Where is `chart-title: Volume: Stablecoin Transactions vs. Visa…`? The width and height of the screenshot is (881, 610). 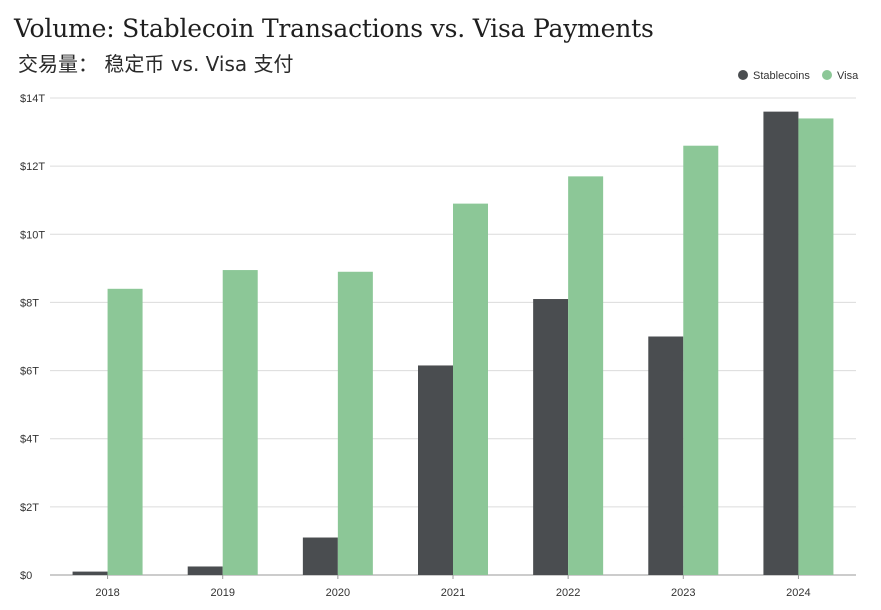
chart-title: Volume: Stablecoin Transactions vs. Visa… is located at coordinates (334, 28).